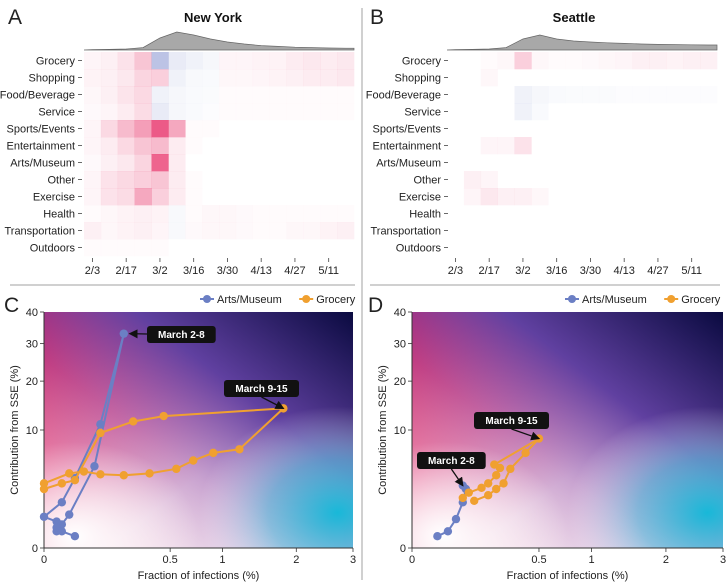  Describe the element at coordinates (328, 271) in the screenshot. I see `x-tick-label-5-11: 5/11` at that location.